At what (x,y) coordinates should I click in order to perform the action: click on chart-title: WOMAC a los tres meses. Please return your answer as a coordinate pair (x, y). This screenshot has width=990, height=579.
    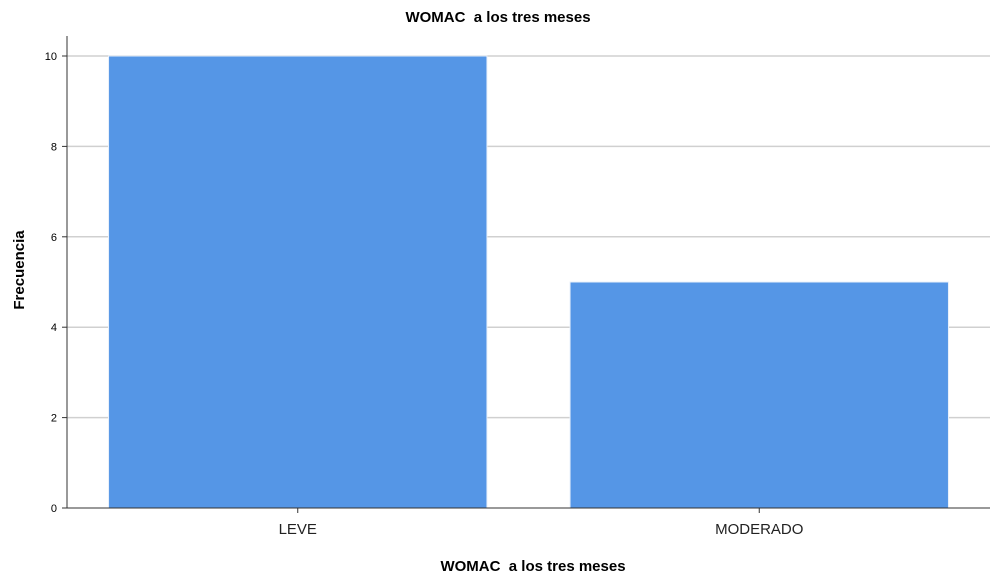
    Looking at the image, I should click on (497, 17).